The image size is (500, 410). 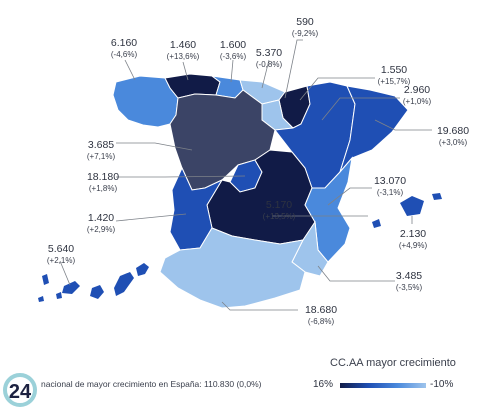 What do you see at coordinates (97, 292) in the screenshot?
I see `region-canarias-gran-canaria` at bounding box center [97, 292].